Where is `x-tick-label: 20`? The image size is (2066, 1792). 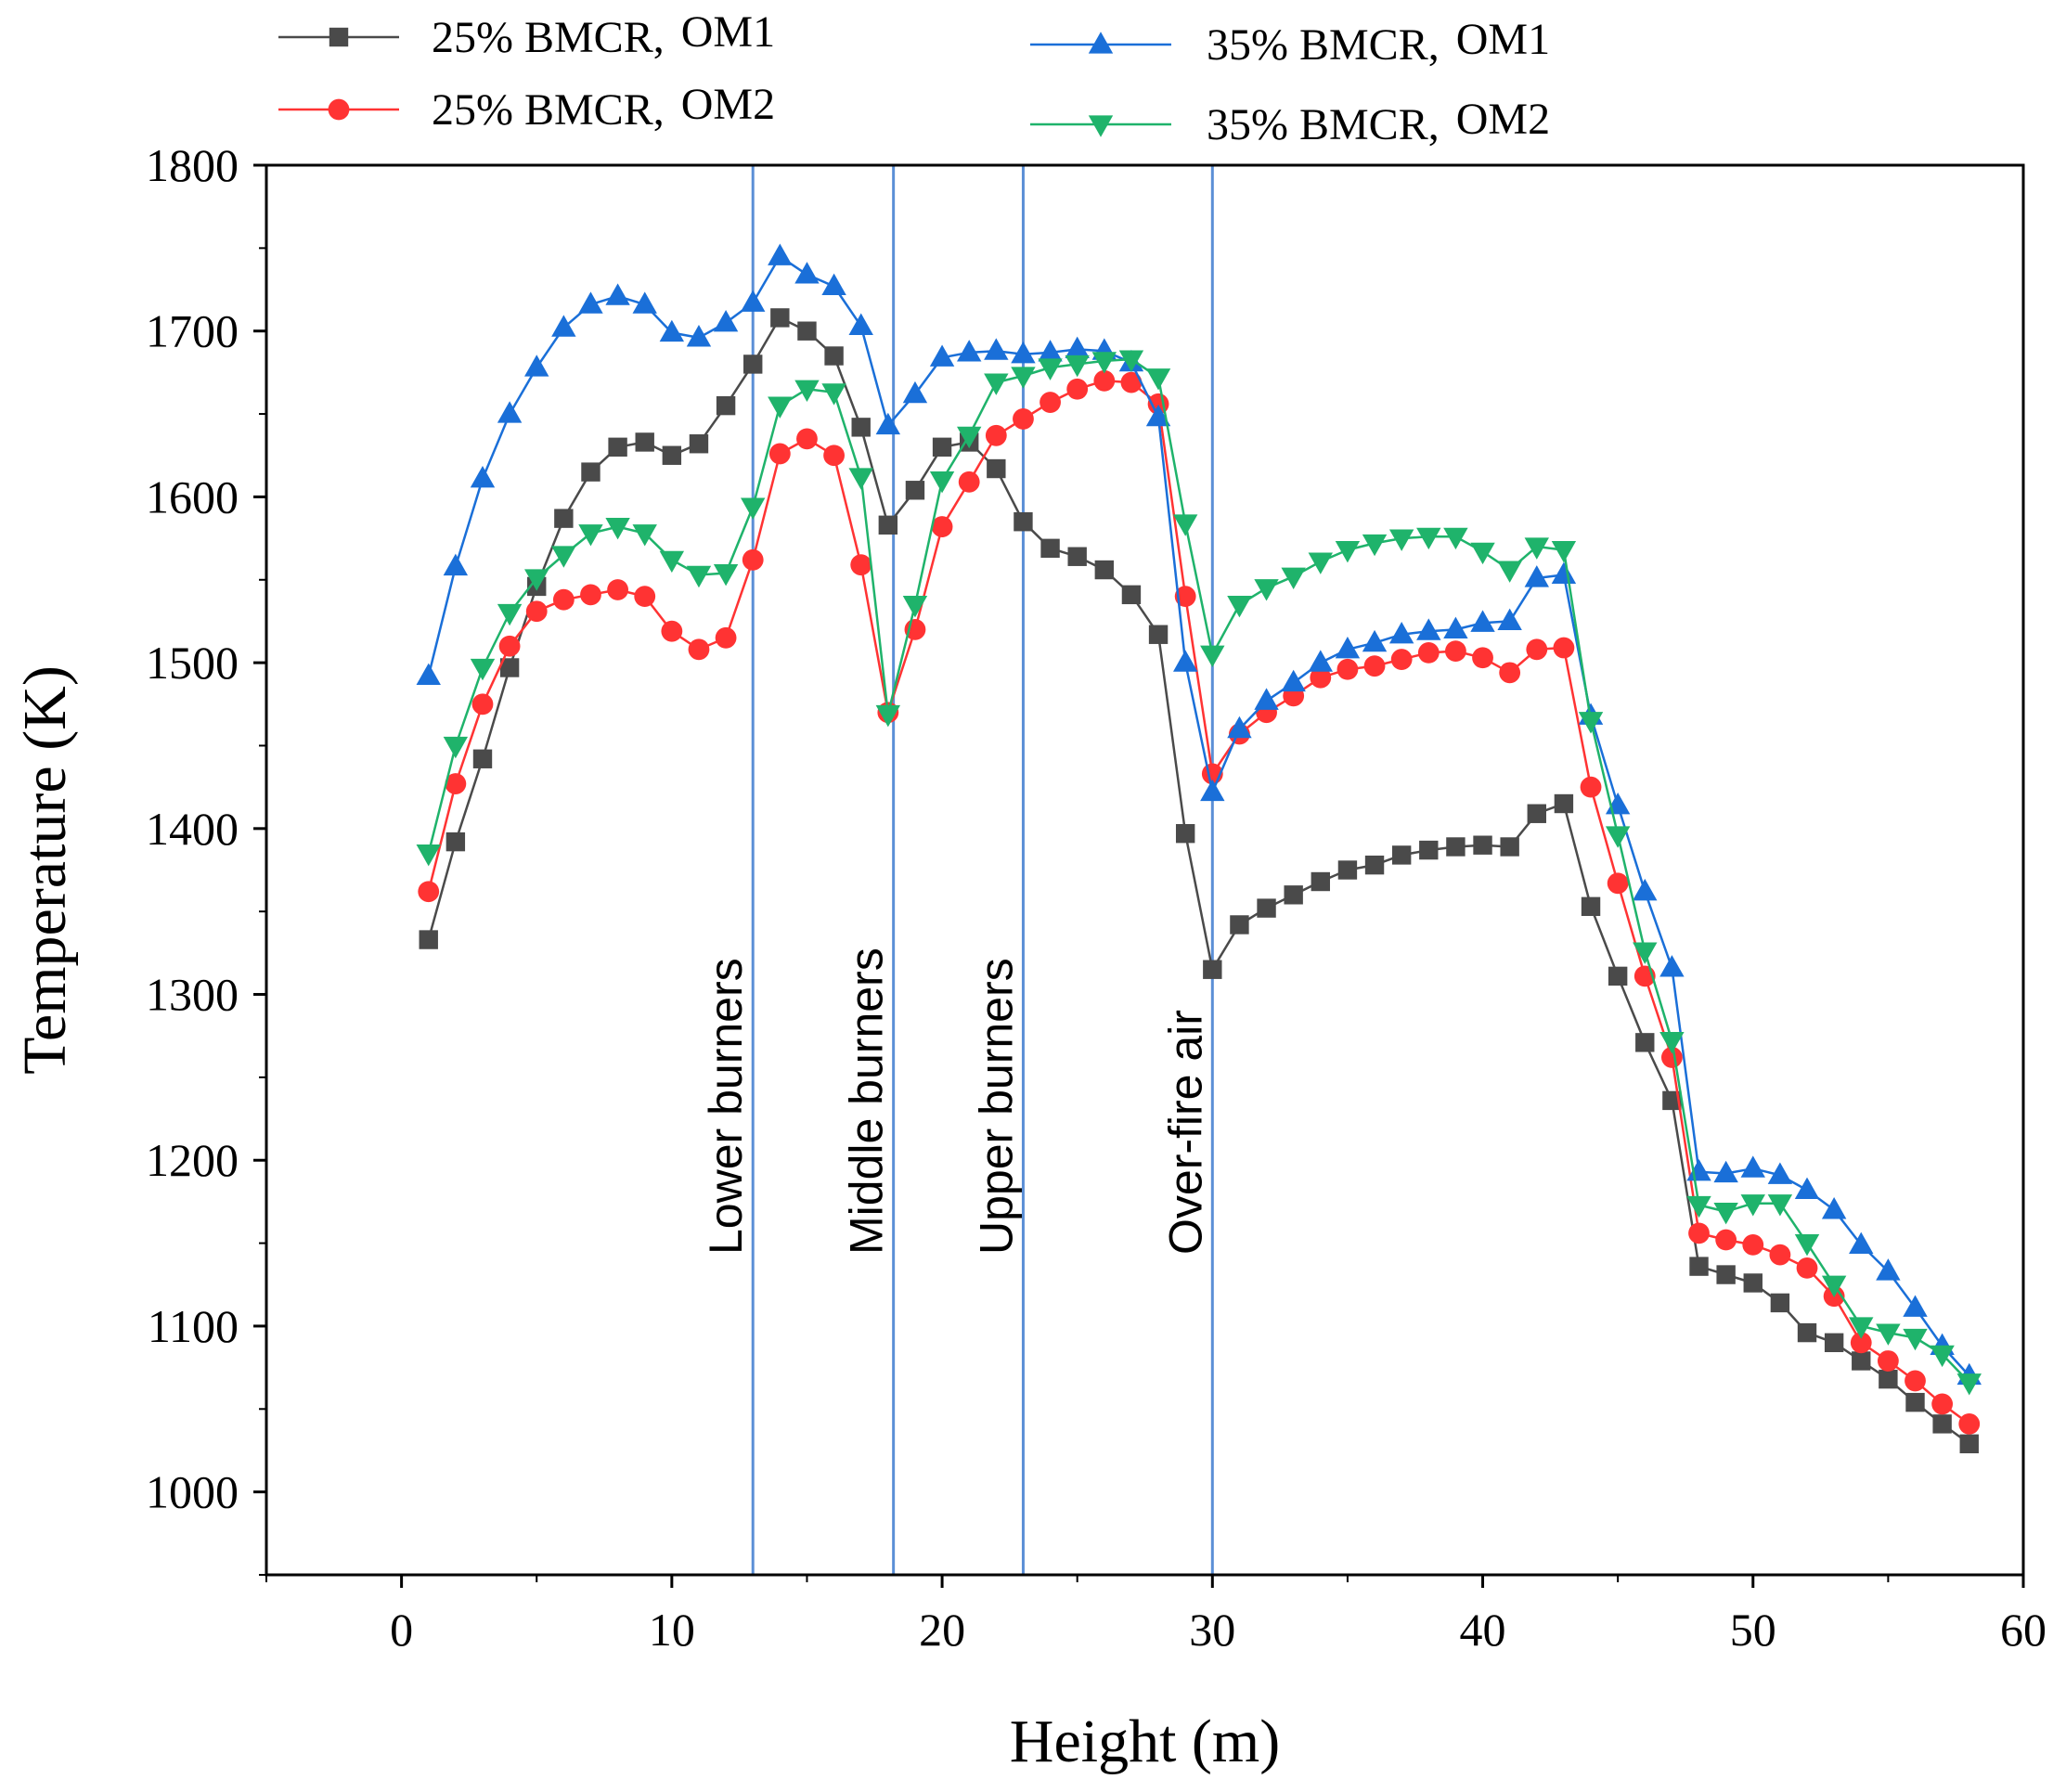
x-tick-label: 20 is located at coordinates (942, 1630).